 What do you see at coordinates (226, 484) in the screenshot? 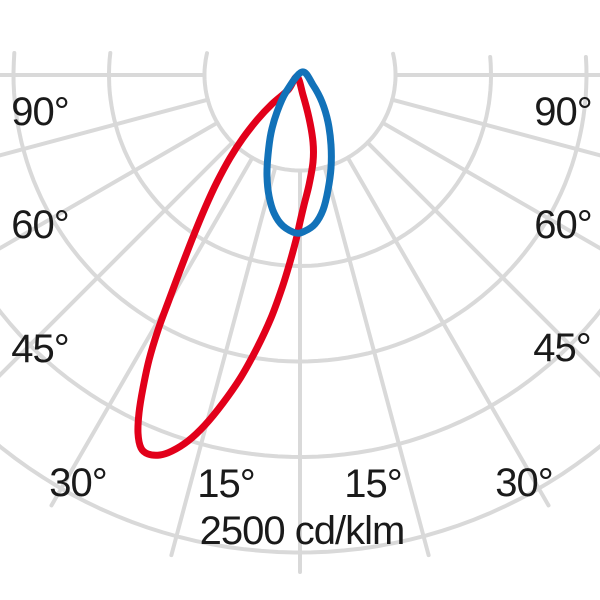
I see `angle-label-15-left: 15°` at bounding box center [226, 484].